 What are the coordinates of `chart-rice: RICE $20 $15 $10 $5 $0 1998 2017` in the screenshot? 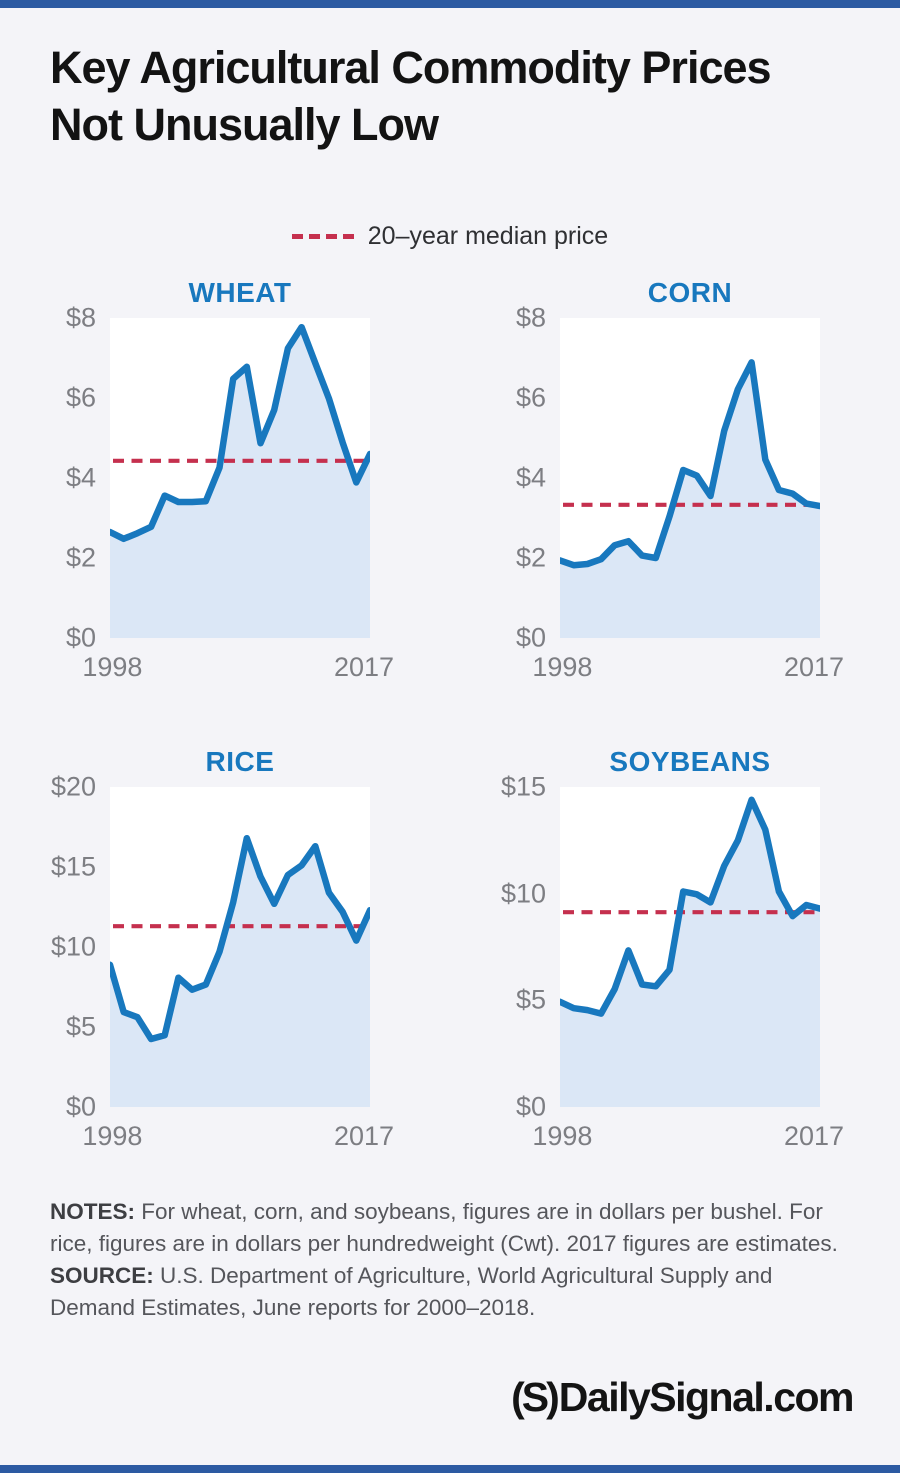 It's located at (225, 959).